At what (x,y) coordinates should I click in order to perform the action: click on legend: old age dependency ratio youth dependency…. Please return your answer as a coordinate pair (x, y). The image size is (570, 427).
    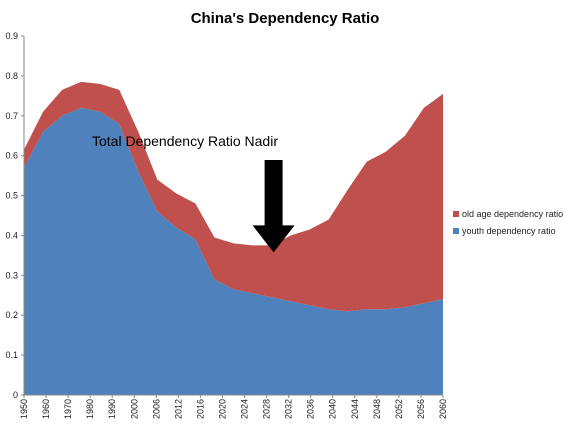
    Looking at the image, I should click on (508, 222).